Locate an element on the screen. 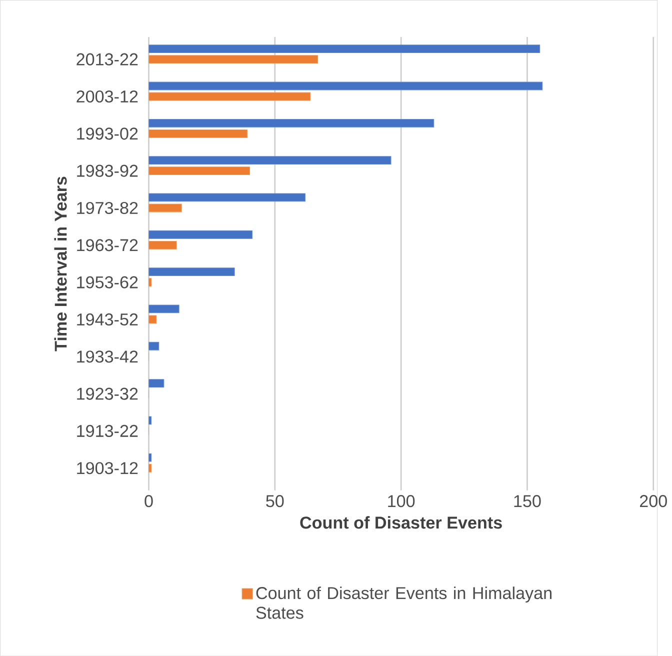 This screenshot has width=672, height=656. x-tick-label: 100 is located at coordinates (401, 501).